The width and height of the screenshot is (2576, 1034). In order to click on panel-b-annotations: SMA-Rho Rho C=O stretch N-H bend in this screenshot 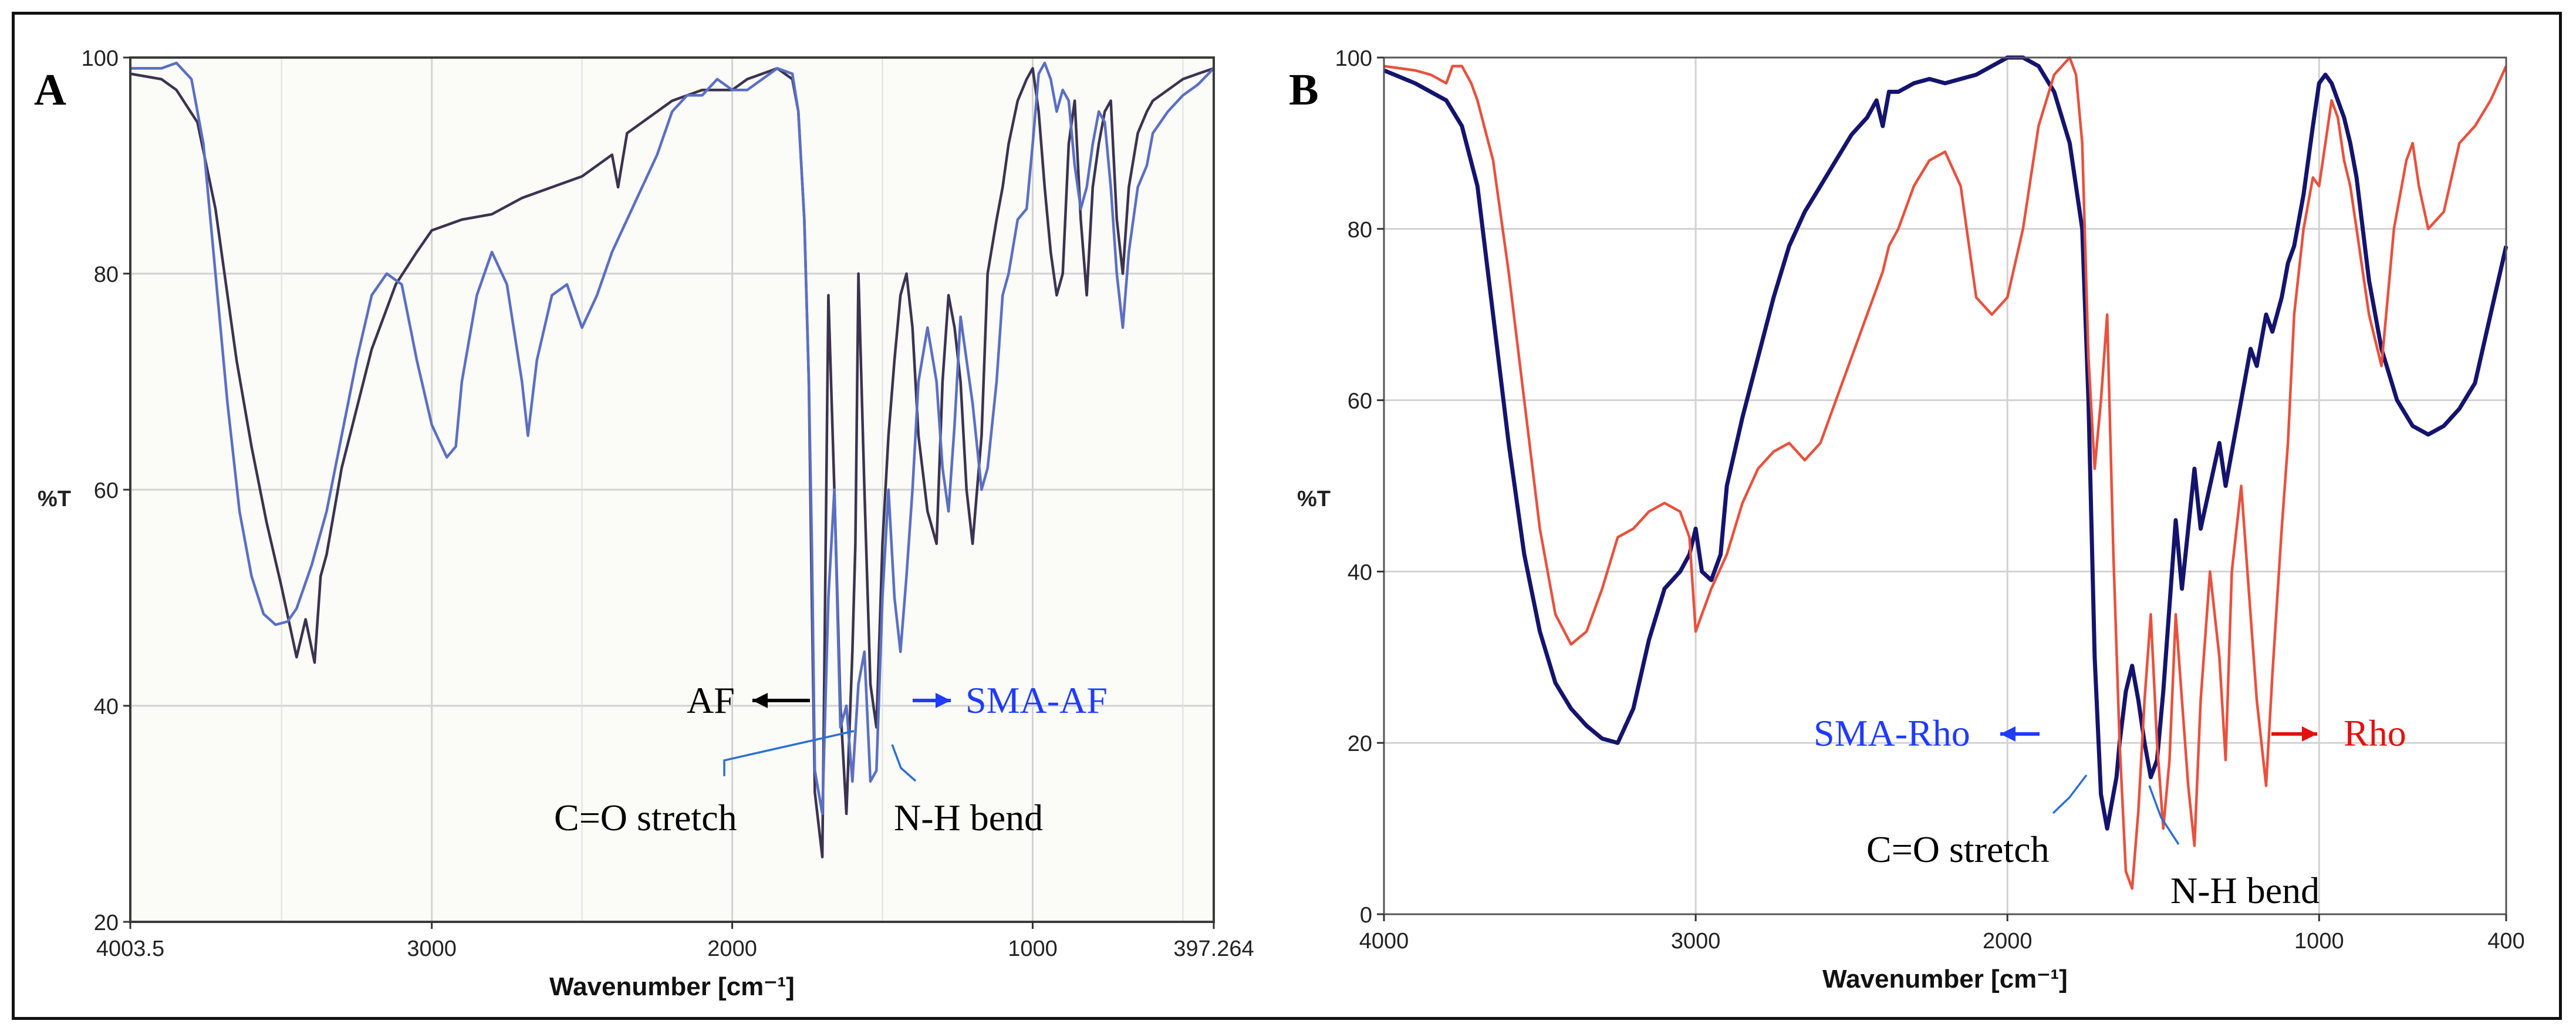, I will do `click(2110, 811)`.